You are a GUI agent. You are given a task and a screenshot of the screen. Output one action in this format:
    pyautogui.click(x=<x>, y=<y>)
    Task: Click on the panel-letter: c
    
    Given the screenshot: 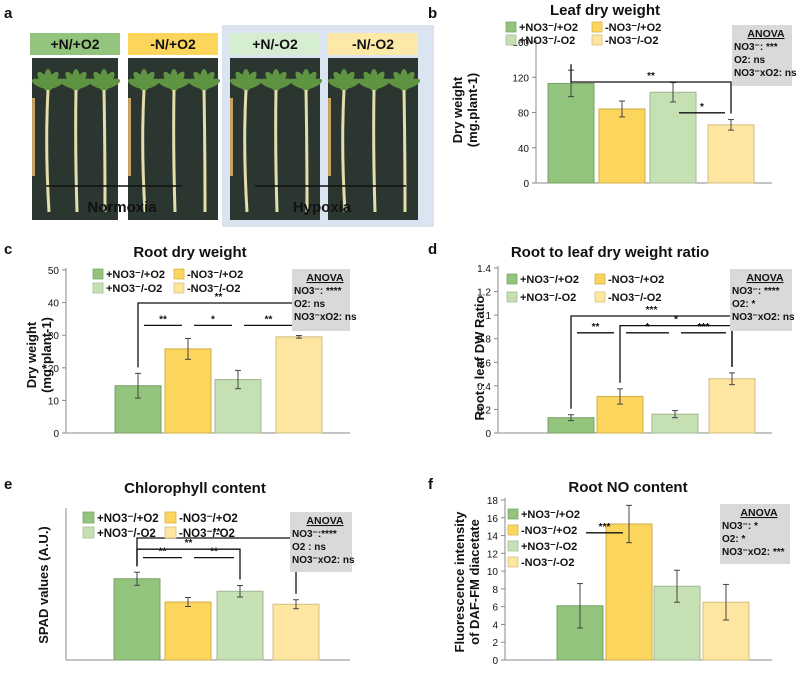 What is the action you would take?
    pyautogui.click(x=8, y=249)
    